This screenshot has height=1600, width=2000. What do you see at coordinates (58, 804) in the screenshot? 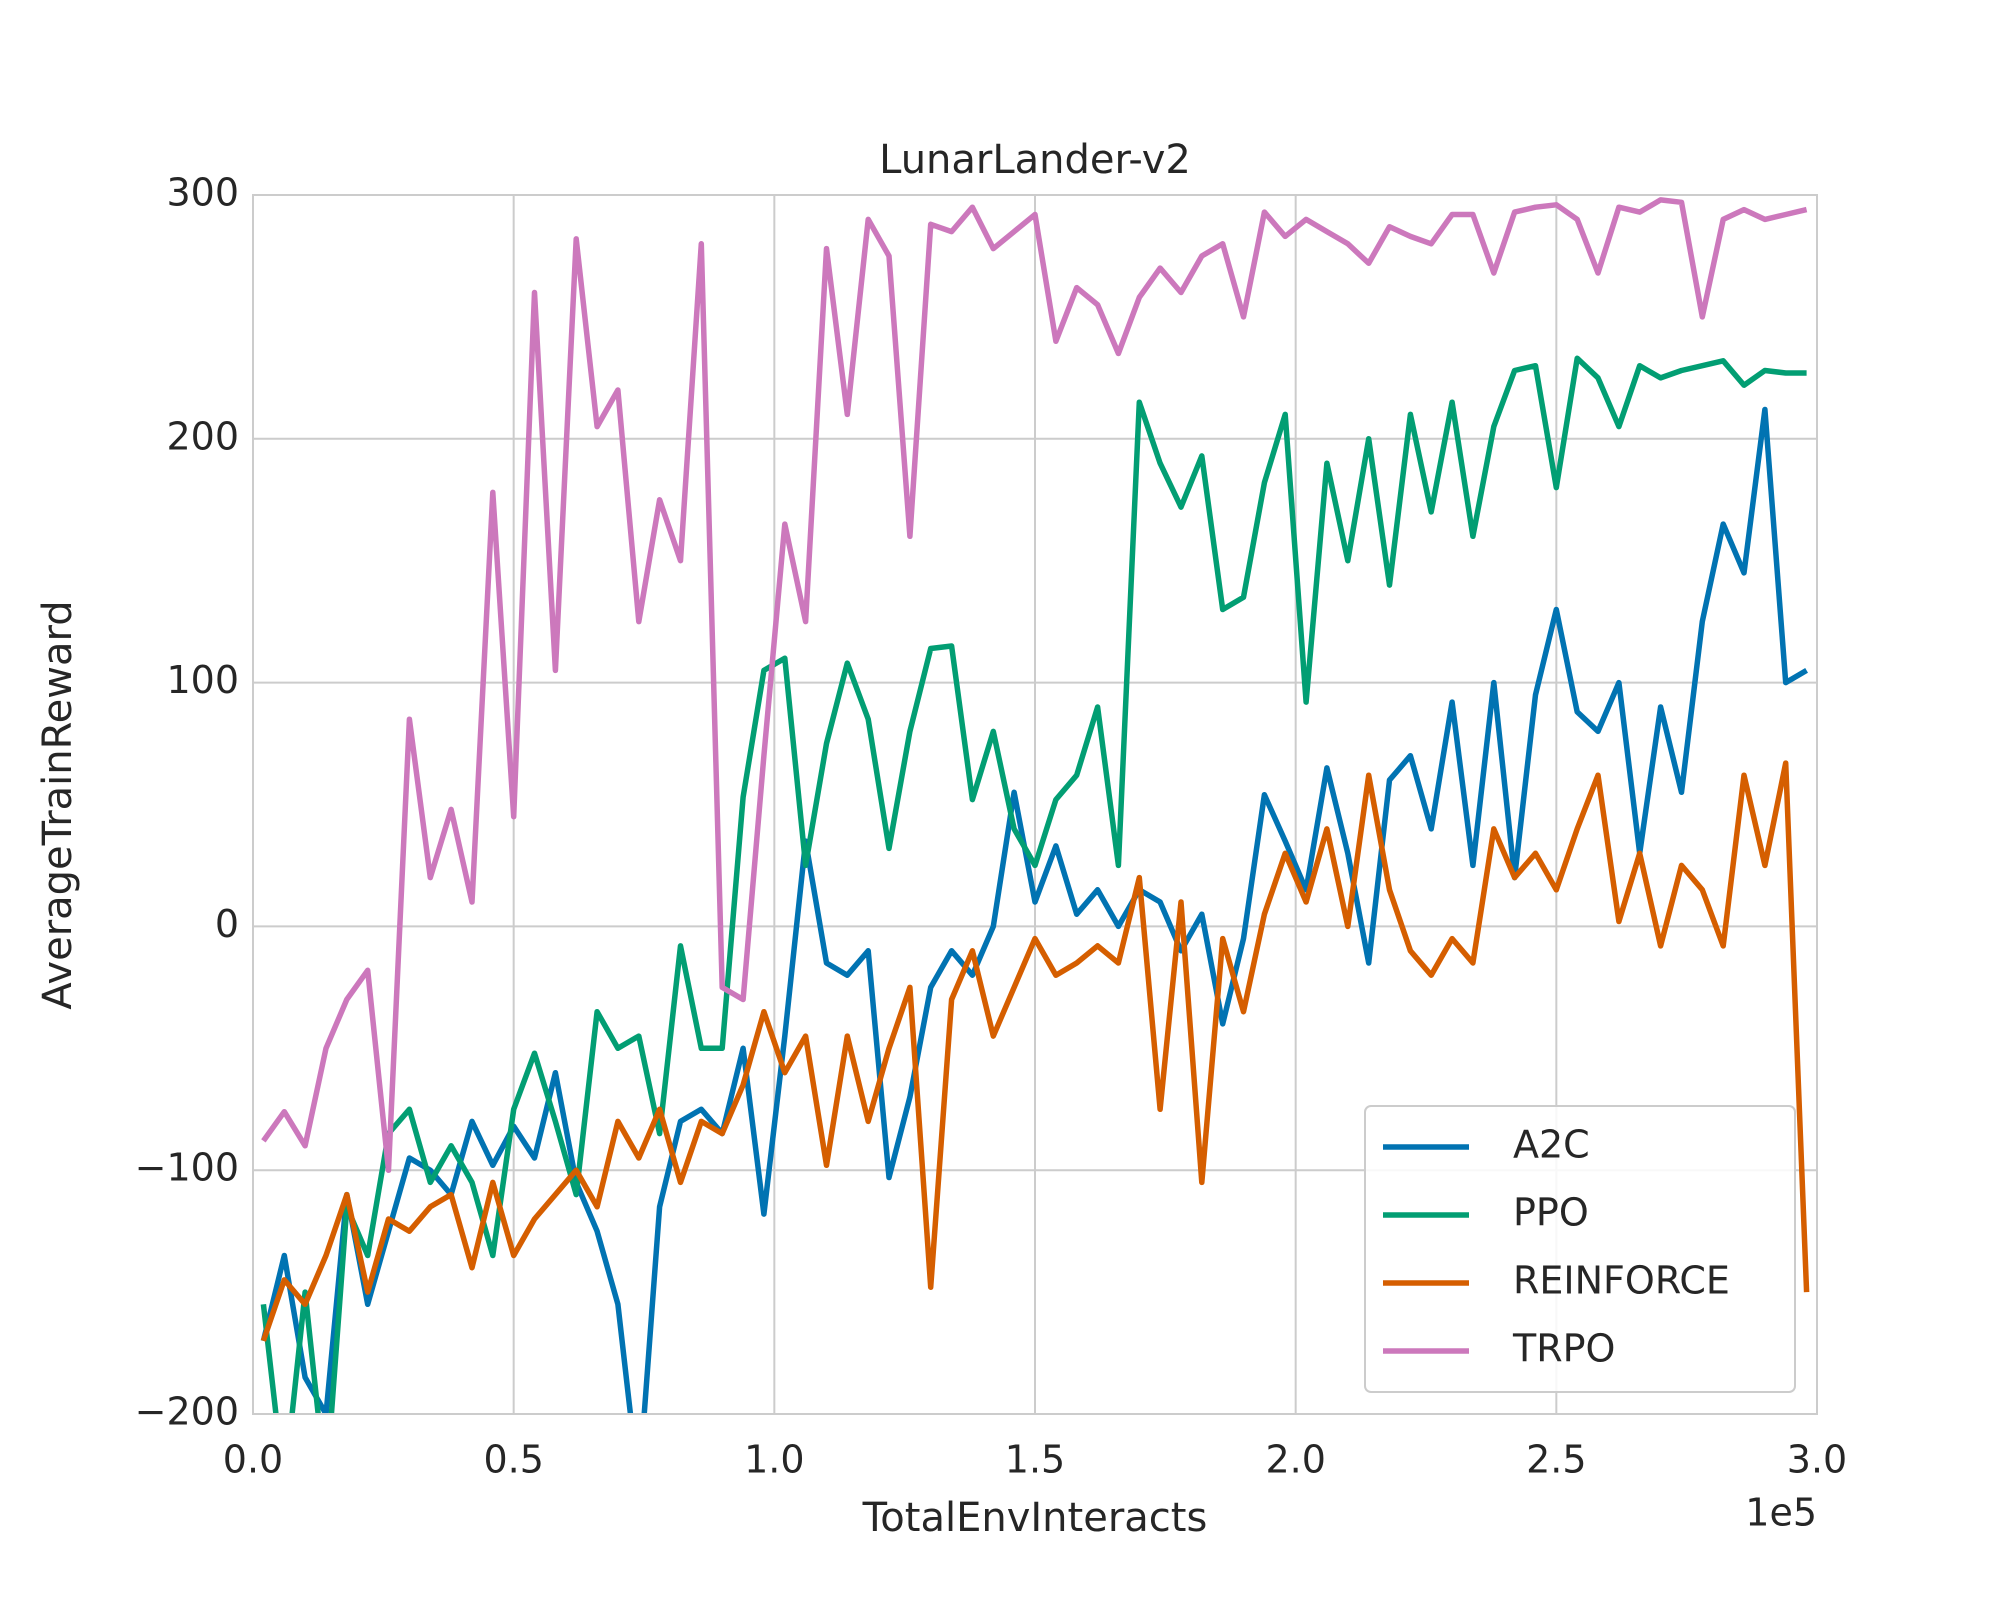
I see `y-axis-label: AverageTrainReward` at bounding box center [58, 804].